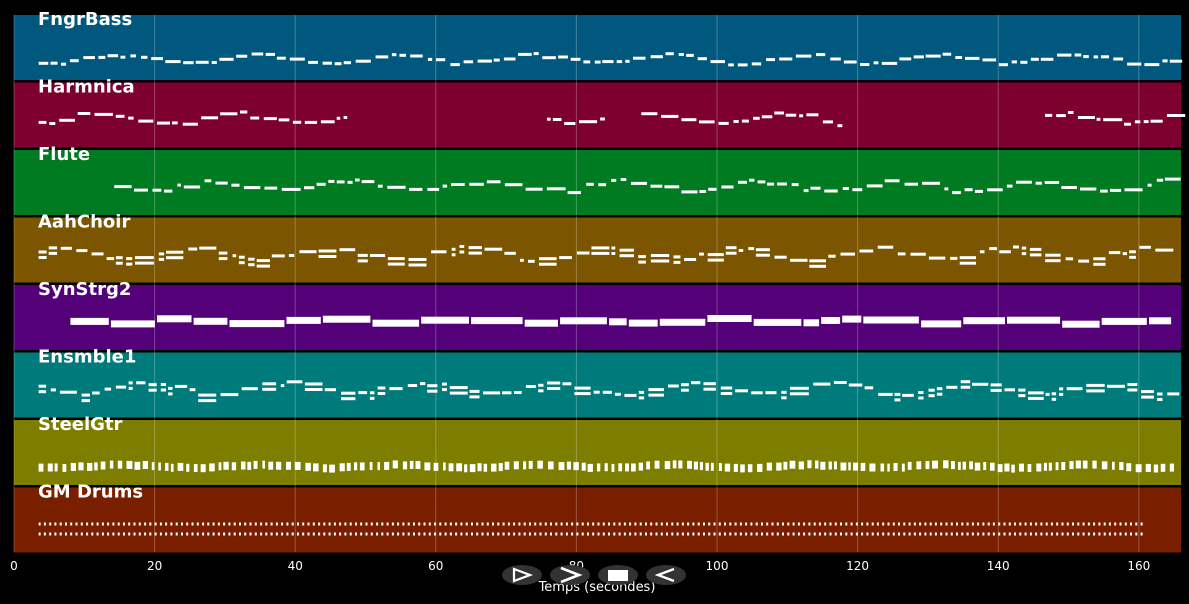 This screenshot has width=1189, height=604. What do you see at coordinates (618, 575) in the screenshot?
I see `stop-button` at bounding box center [618, 575].